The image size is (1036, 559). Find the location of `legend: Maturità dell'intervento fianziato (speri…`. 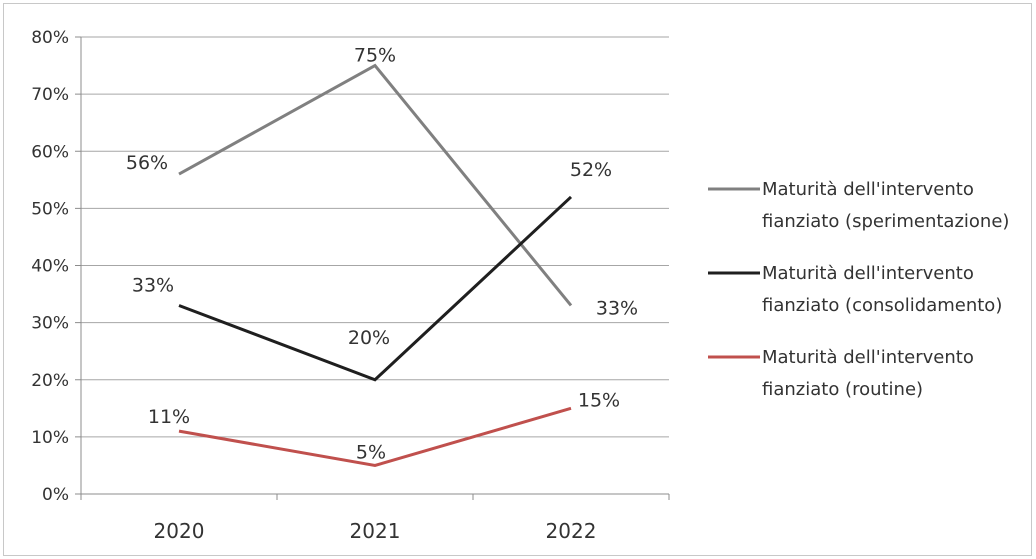

legend: Maturità dell'intervento fianziato (speri… is located at coordinates (858, 289).